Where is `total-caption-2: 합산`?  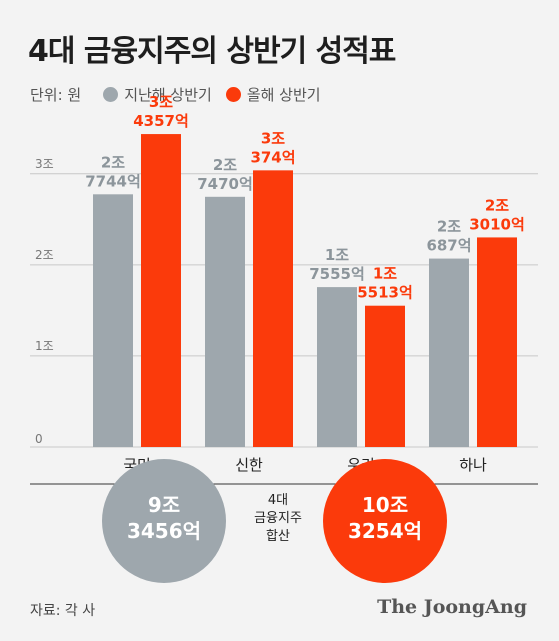 total-caption-2: 합산 is located at coordinates (278, 536).